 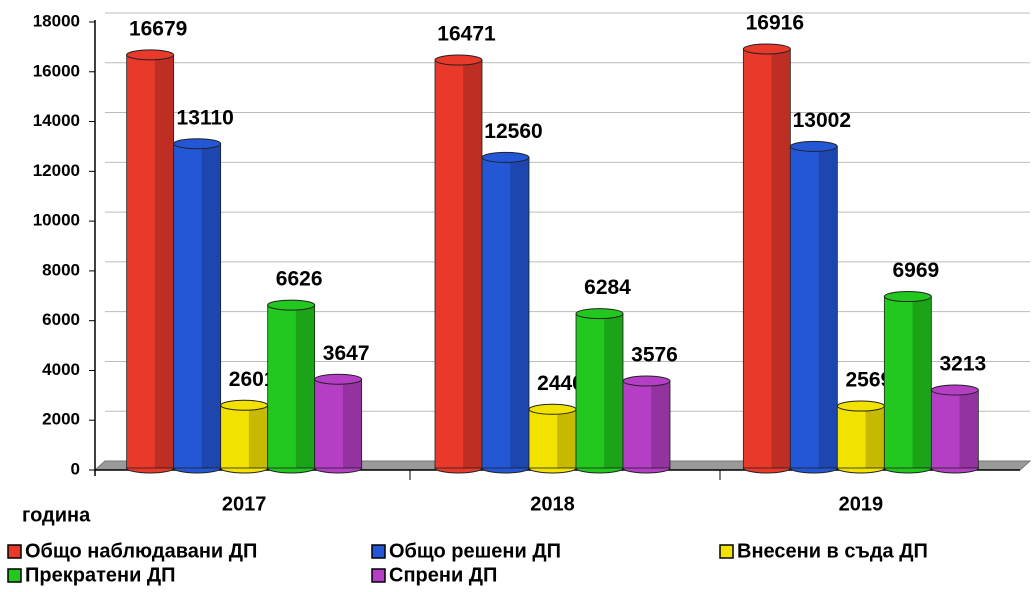 I want to click on legend-label: Внесени в съда ДП, so click(x=832, y=551).